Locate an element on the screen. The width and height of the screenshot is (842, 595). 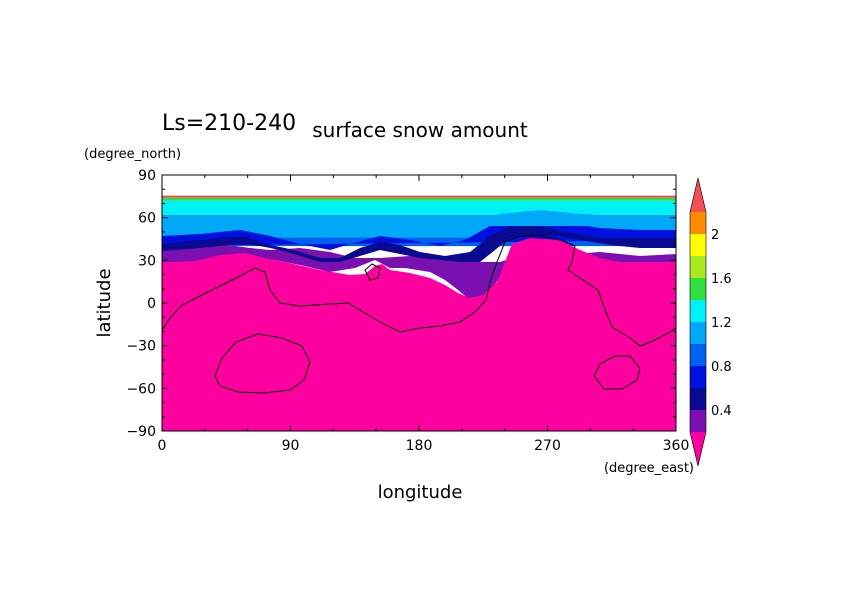
y-tick-label: −60 is located at coordinates (141, 389).